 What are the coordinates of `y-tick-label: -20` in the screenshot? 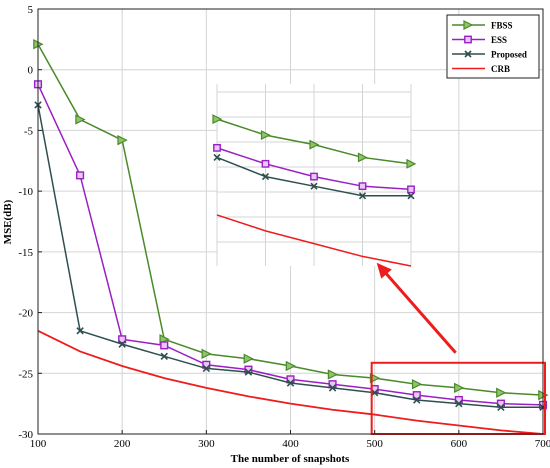 It's located at (25, 314).